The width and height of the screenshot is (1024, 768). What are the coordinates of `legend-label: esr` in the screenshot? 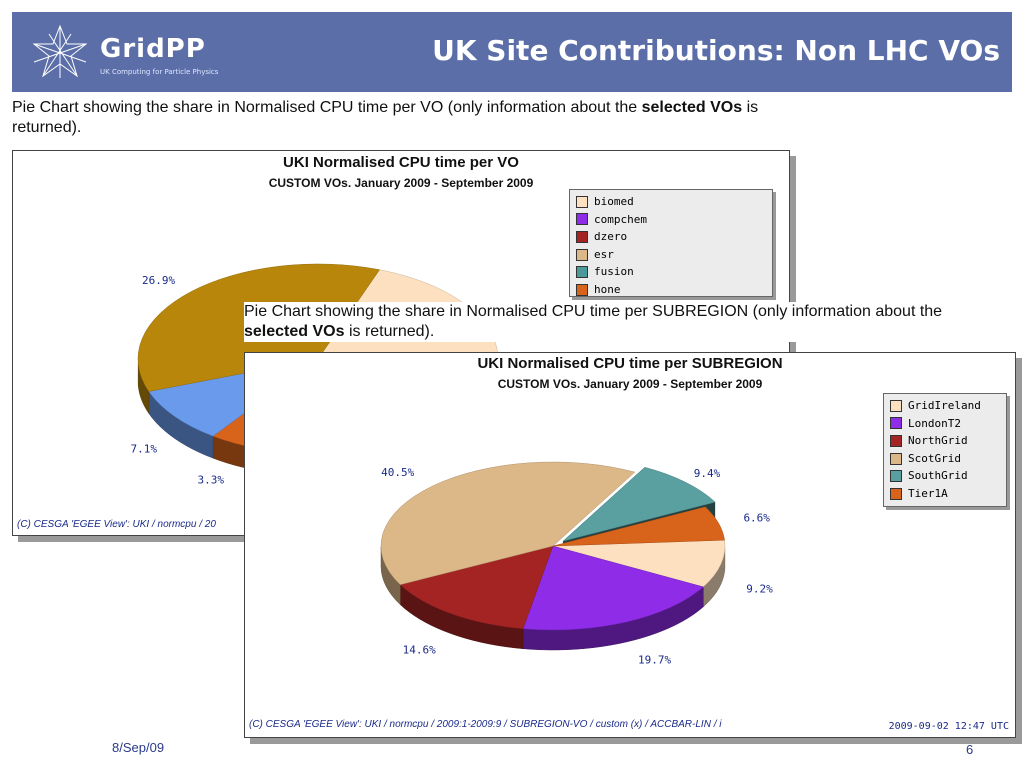 It's located at (604, 254).